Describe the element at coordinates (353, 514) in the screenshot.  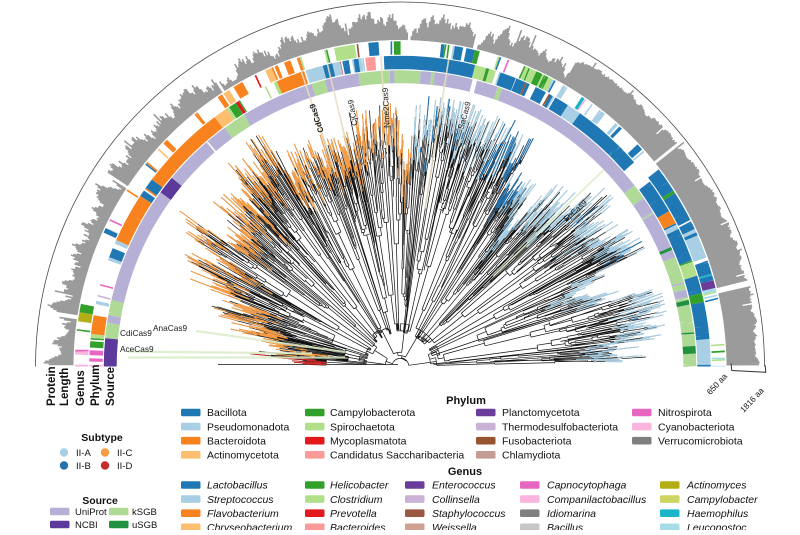
I see `svg-text: Prevotella` at that location.